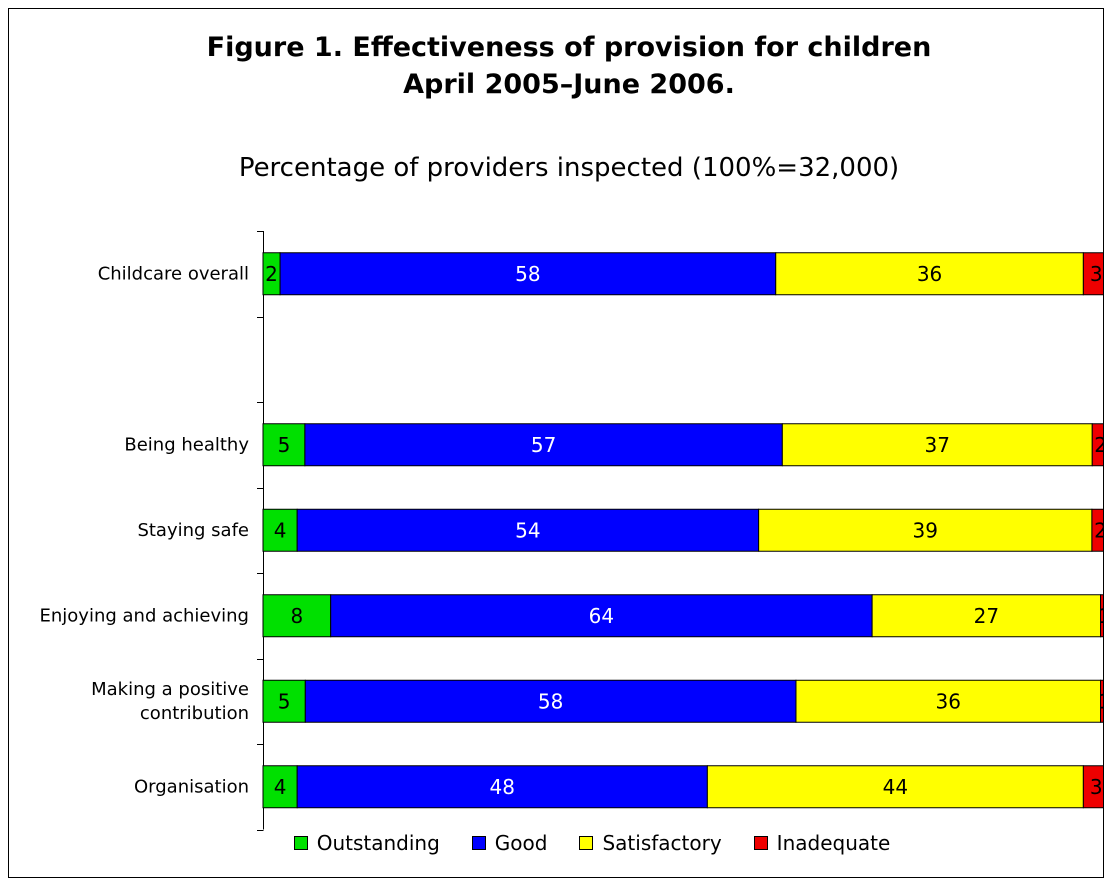 Image resolution: width=1114 pixels, height=883 pixels. I want to click on bar-staying-safe-satisfactory, so click(925, 530).